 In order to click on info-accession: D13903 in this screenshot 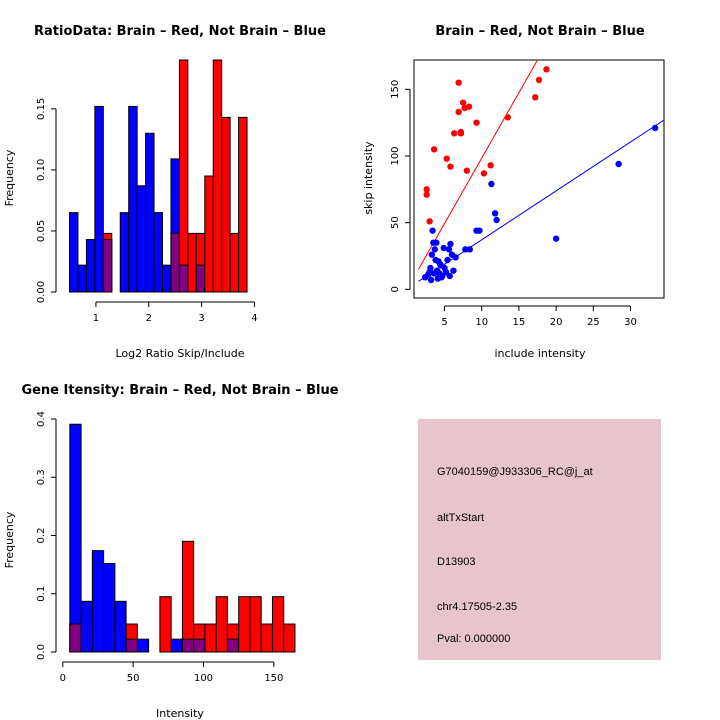, I will do `click(456, 562)`.